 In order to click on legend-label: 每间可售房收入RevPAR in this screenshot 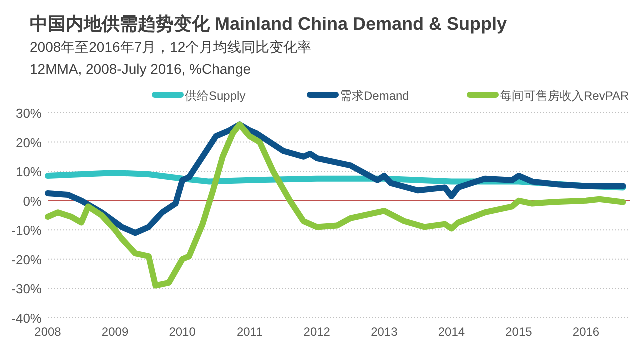, I will do `click(565, 96)`.